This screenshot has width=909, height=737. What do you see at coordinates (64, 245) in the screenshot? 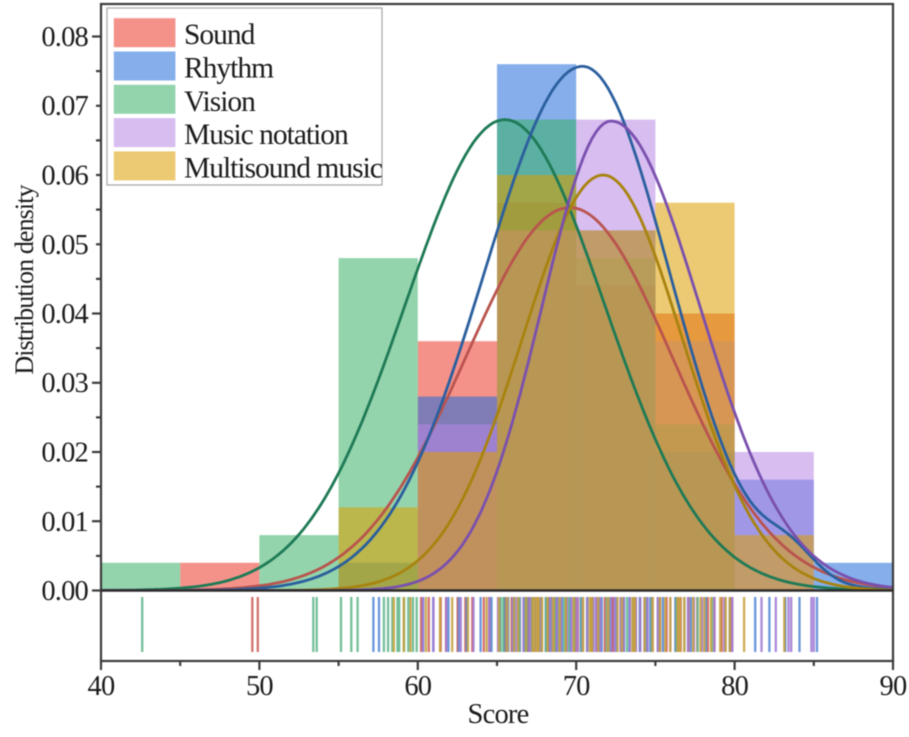
I see `svg-text: 0.05` at bounding box center [64, 245].